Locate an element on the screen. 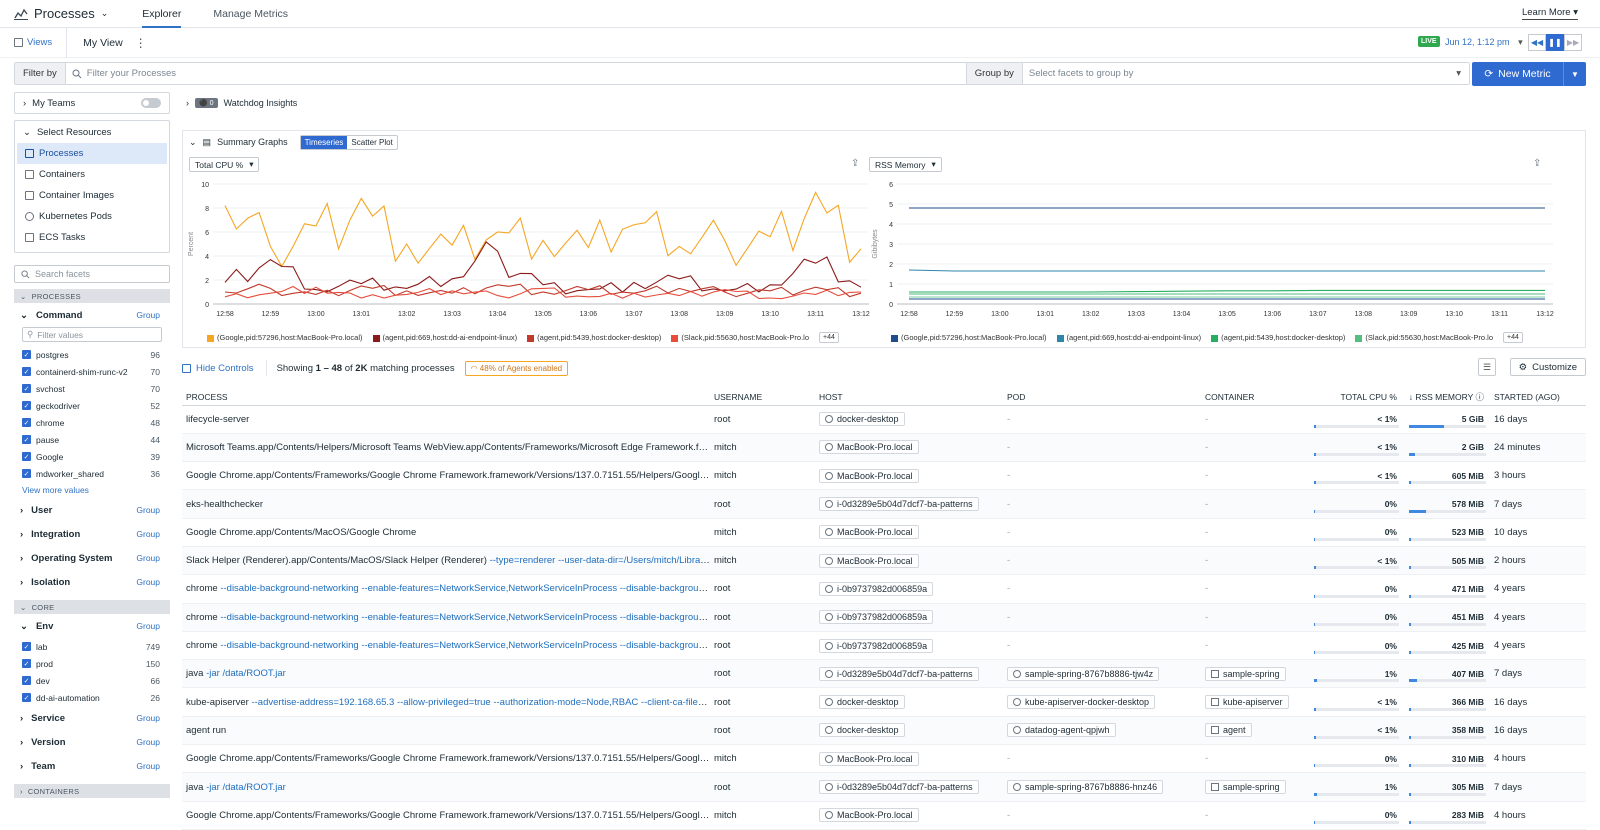 The width and height of the screenshot is (1600, 830). timeseries-tab: Timeseries is located at coordinates (324, 142).